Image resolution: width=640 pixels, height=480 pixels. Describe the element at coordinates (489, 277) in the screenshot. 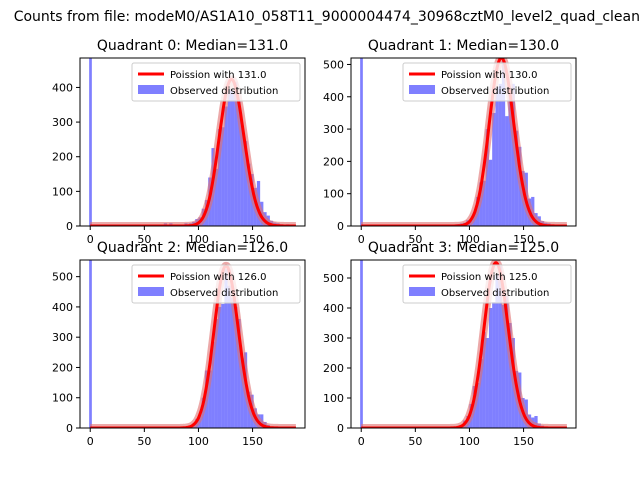

I see `legend-label-poisson: Poission with 125.0` at that location.